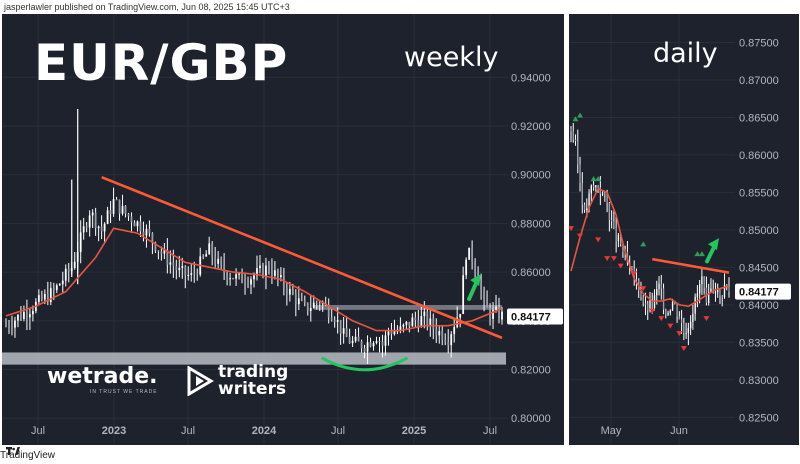 This screenshot has width=800, height=464. Describe the element at coordinates (759, 418) in the screenshot. I see `y-tick-label: 0.82500` at that location.